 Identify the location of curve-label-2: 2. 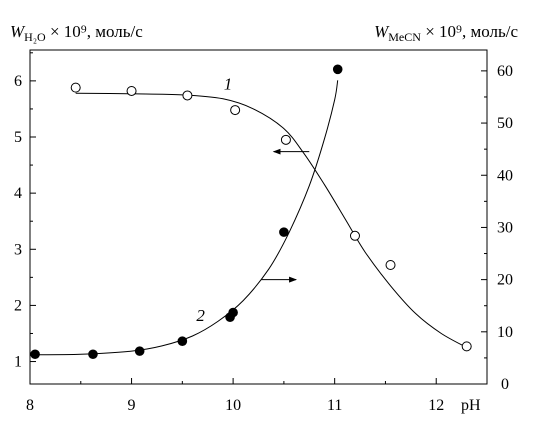
(200, 315).